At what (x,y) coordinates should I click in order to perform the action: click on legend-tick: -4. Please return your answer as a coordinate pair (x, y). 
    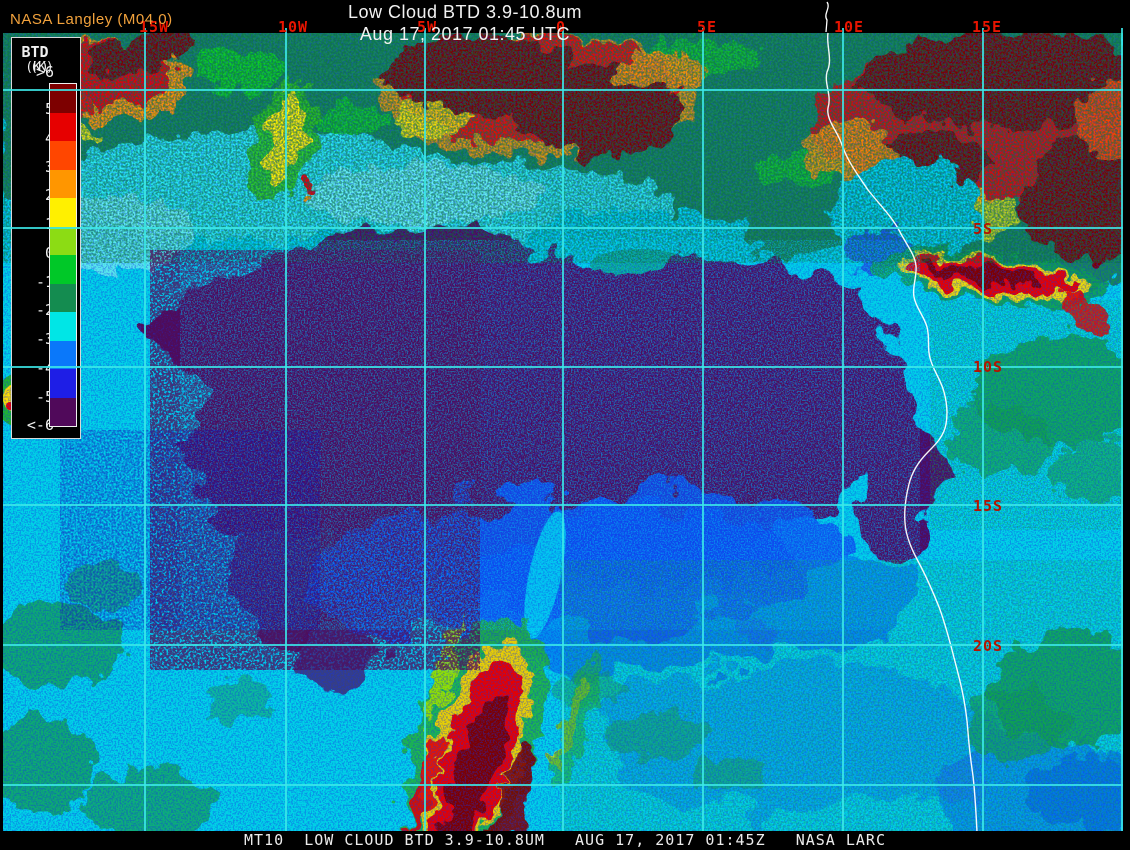
    Looking at the image, I should click on (44, 368).